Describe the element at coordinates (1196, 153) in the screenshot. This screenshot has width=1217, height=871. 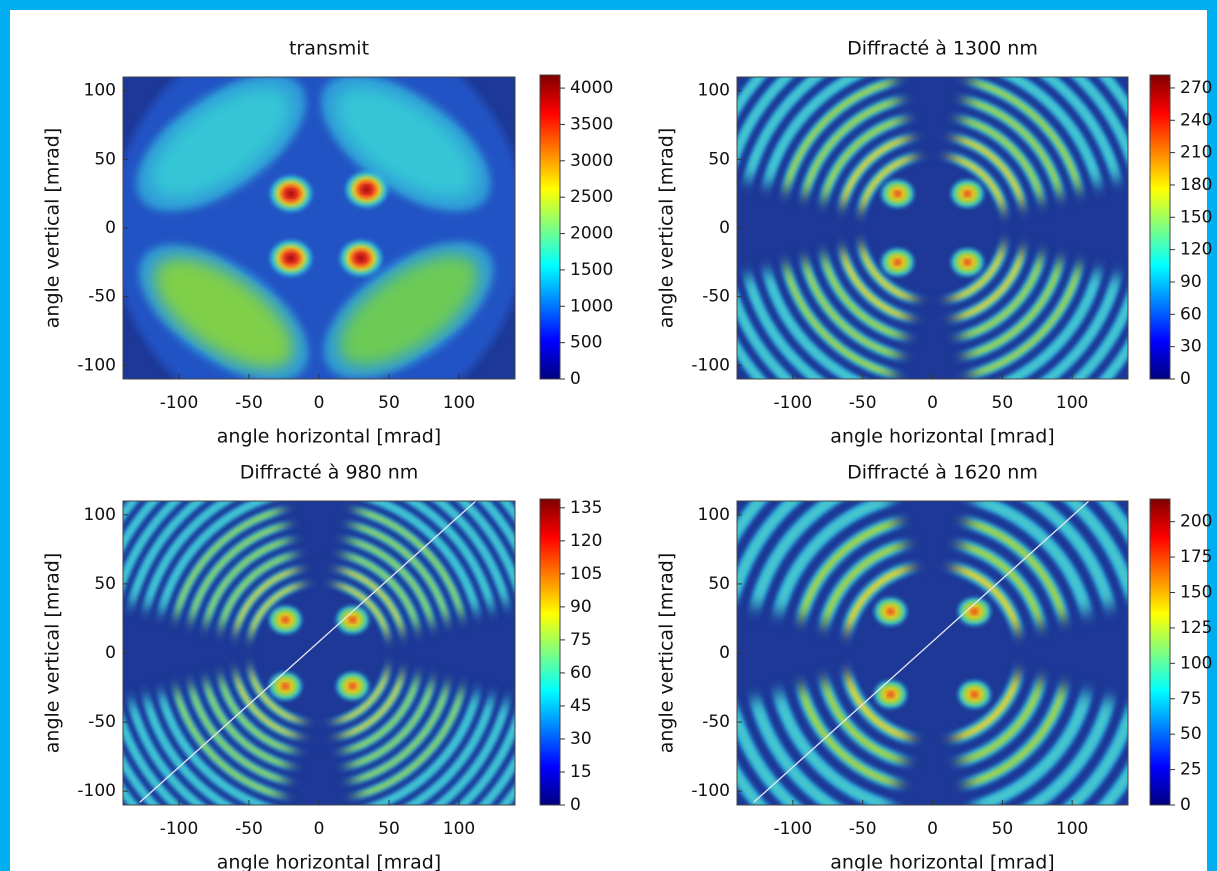
I see `colorbar-tick-label: 210` at that location.